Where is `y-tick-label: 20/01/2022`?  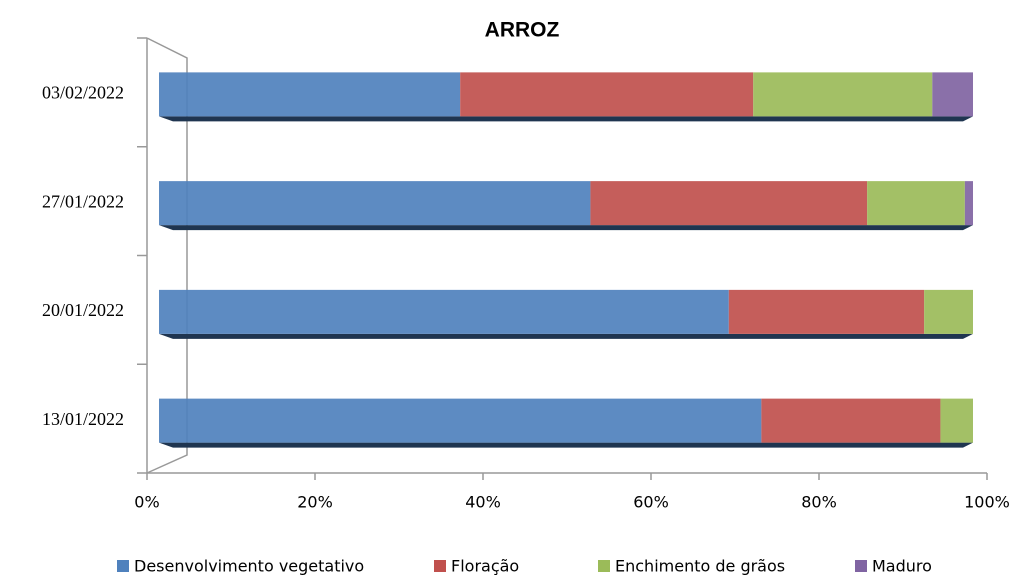
y-tick-label: 20/01/2022 is located at coordinates (83, 310).